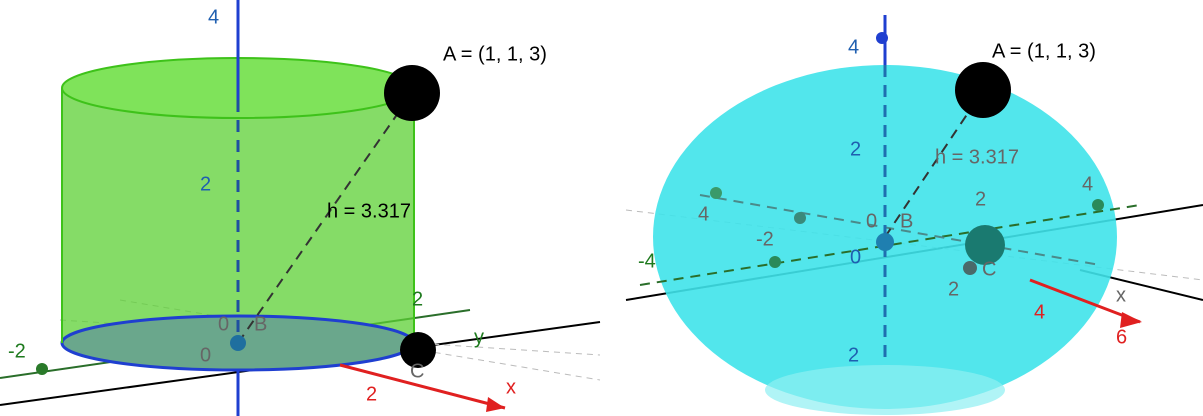  Describe the element at coordinates (647, 261) in the screenshot. I see `axis-label: -4` at that location.